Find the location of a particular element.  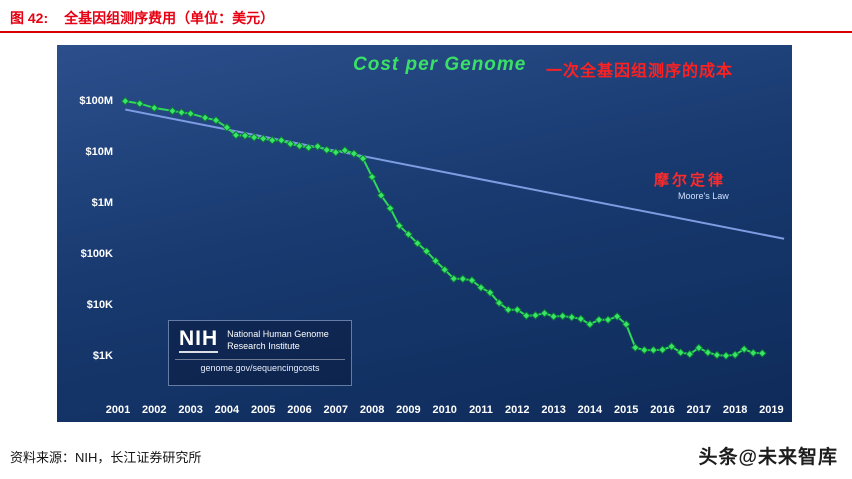

figure-caption: 图 42: 全基因组测序费用（单位：美元） is located at coordinates (142, 18).